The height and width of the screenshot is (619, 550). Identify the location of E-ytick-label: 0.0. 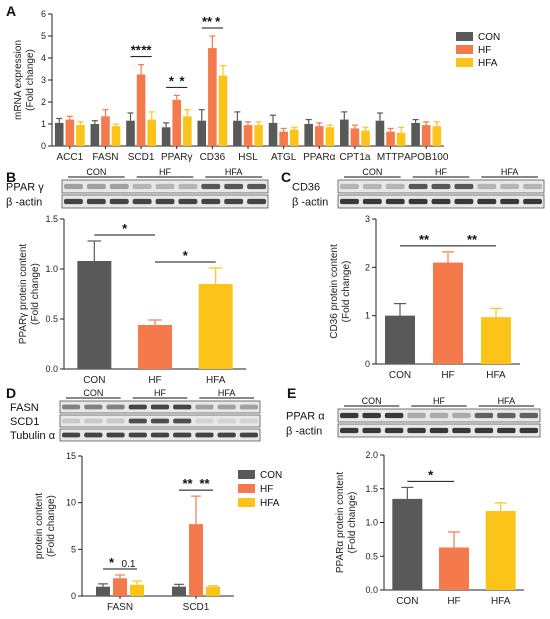
(371, 590).